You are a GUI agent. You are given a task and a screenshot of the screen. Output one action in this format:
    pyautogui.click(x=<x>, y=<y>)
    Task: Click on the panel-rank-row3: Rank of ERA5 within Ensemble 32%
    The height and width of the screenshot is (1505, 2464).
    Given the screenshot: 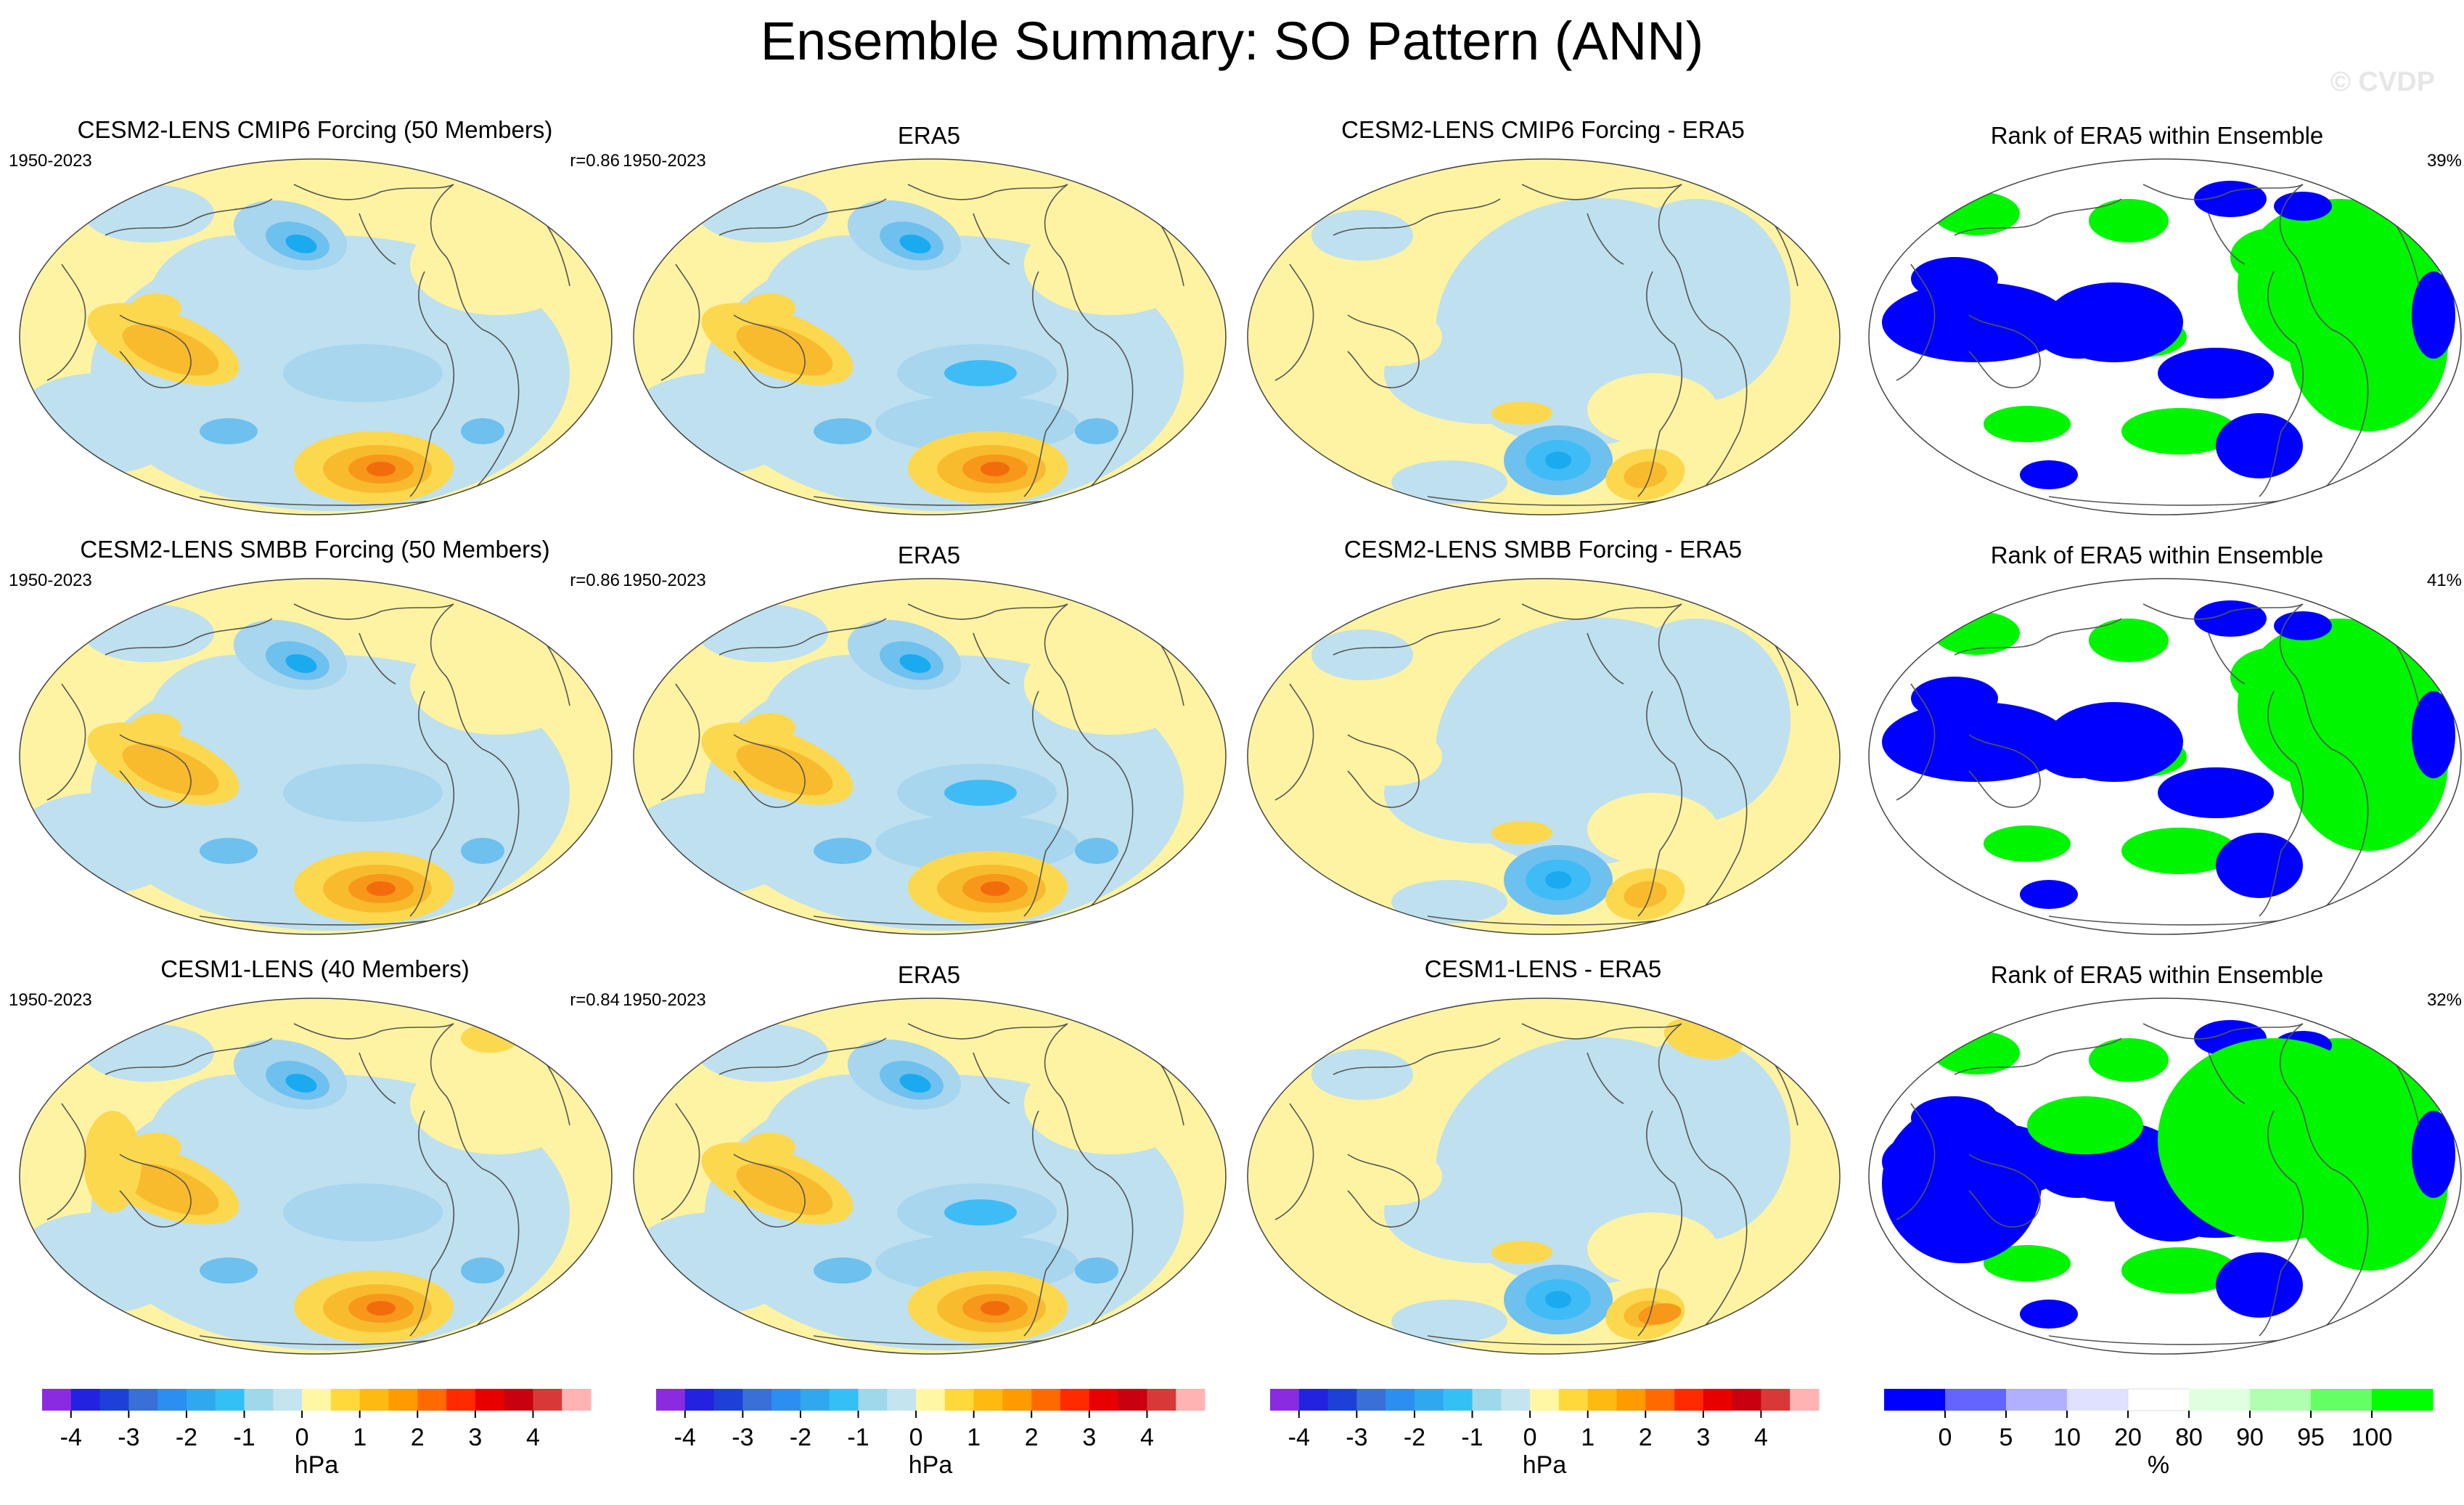 What is the action you would take?
    pyautogui.click(x=2156, y=1155)
    